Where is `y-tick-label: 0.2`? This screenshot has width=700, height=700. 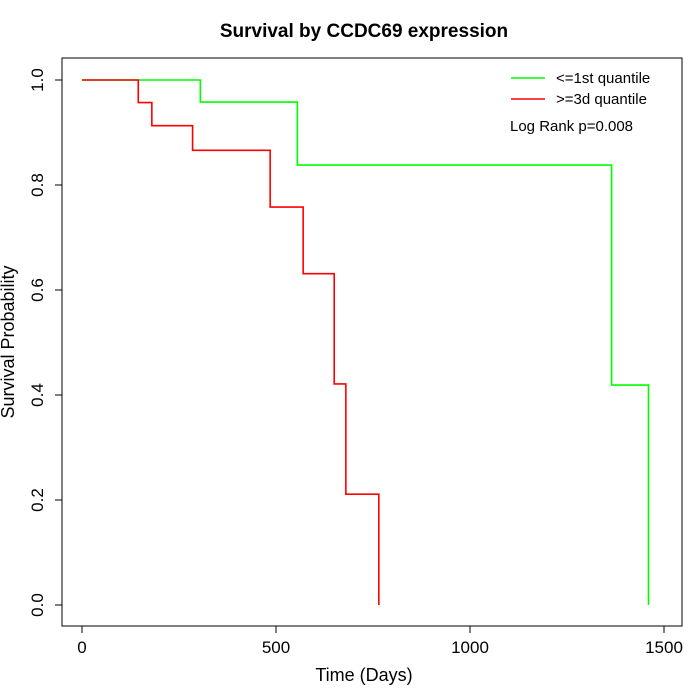
y-tick-label: 0.2 is located at coordinates (37, 500).